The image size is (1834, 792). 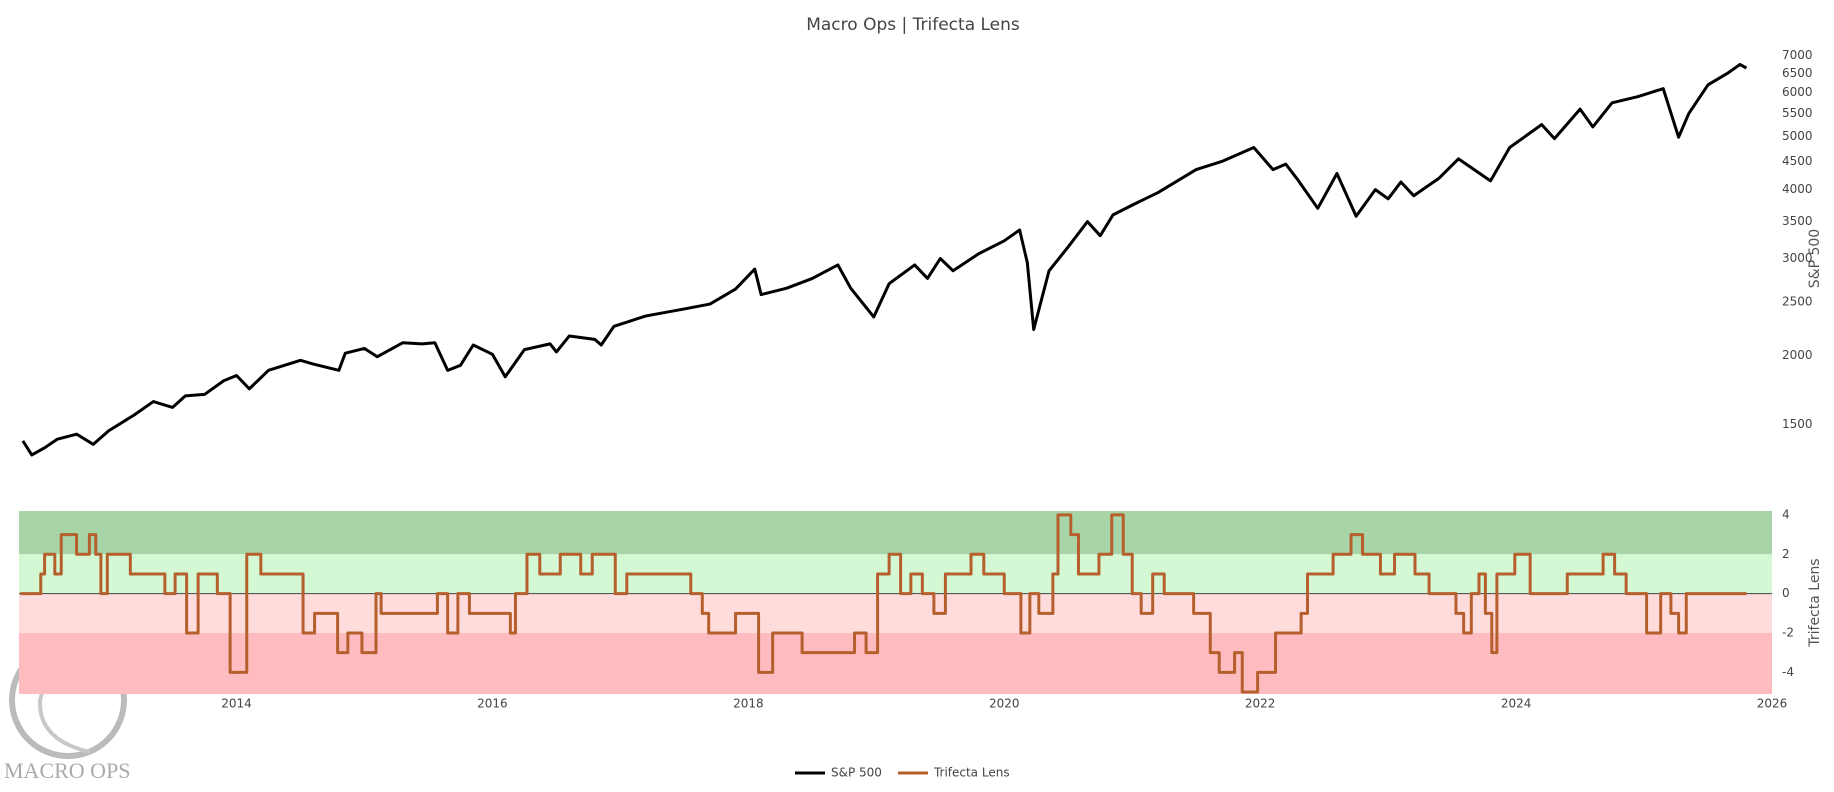 I want to click on y-tick-label: 2500, so click(x=1797, y=302).